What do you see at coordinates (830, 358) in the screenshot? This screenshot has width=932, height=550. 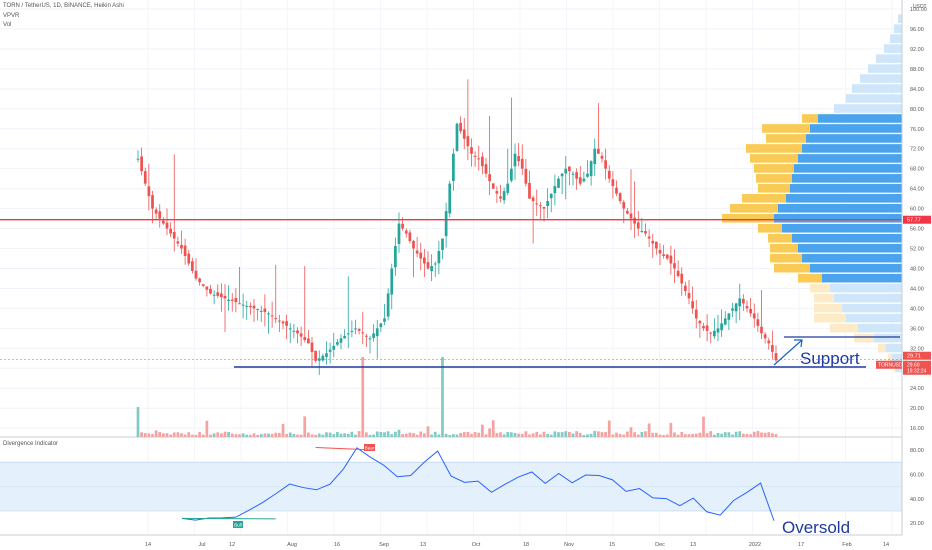 I see `support-annotation: Support` at bounding box center [830, 358].